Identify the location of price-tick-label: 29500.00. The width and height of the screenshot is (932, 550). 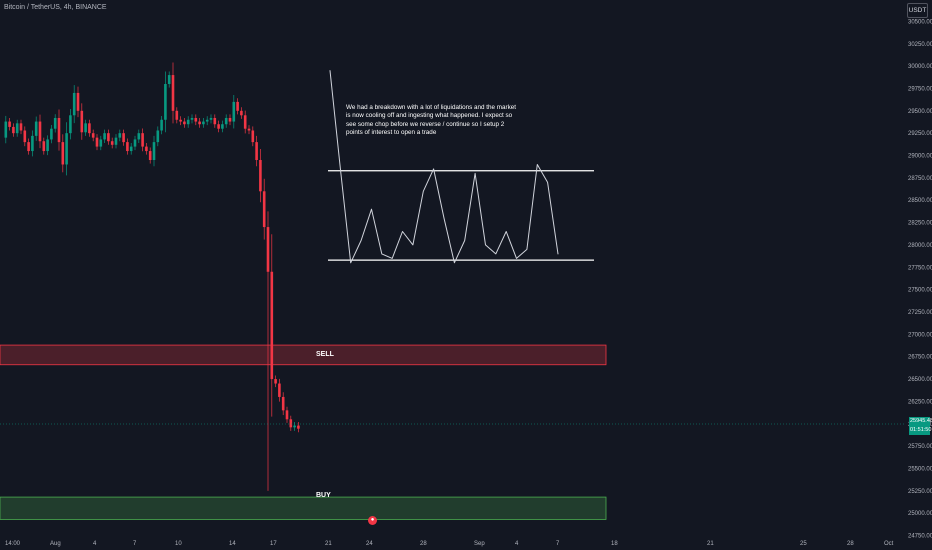
(920, 112).